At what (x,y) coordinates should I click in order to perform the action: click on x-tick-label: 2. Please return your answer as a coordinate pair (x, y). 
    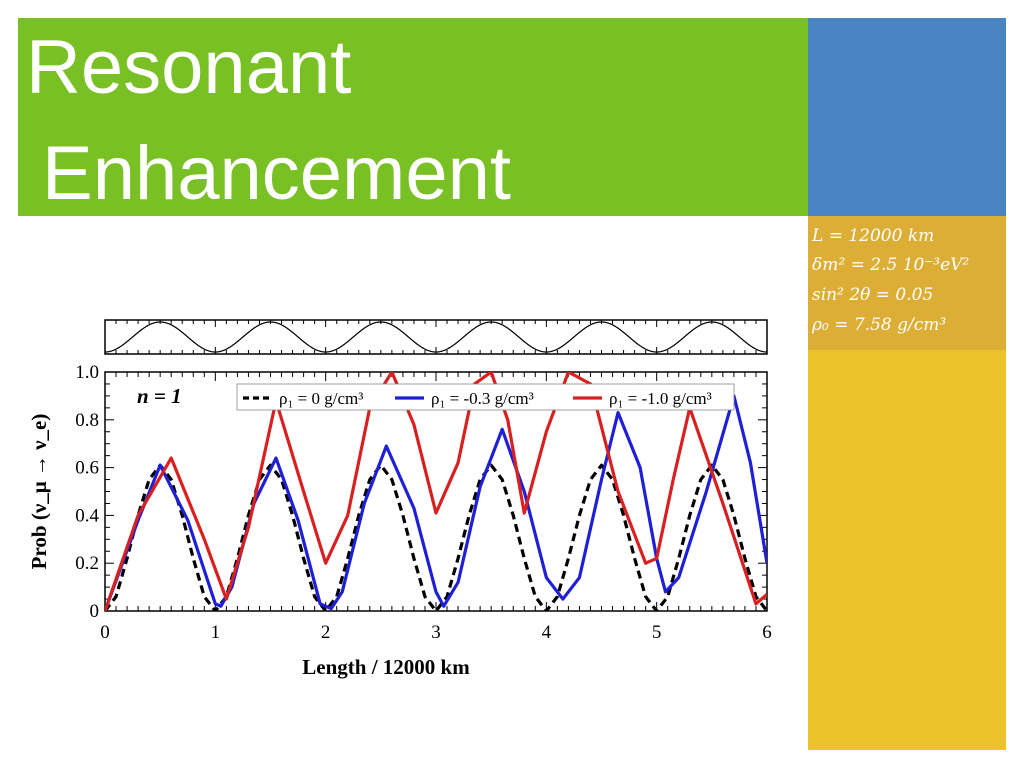
    Looking at the image, I should click on (326, 632).